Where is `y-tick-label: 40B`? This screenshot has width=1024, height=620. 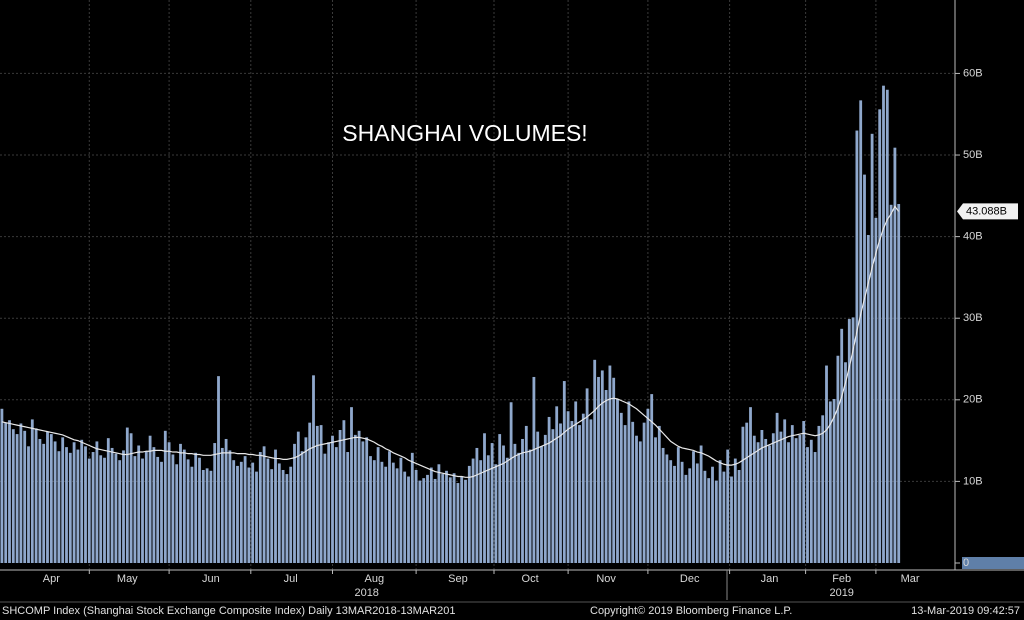 y-tick-label: 40B is located at coordinates (973, 237).